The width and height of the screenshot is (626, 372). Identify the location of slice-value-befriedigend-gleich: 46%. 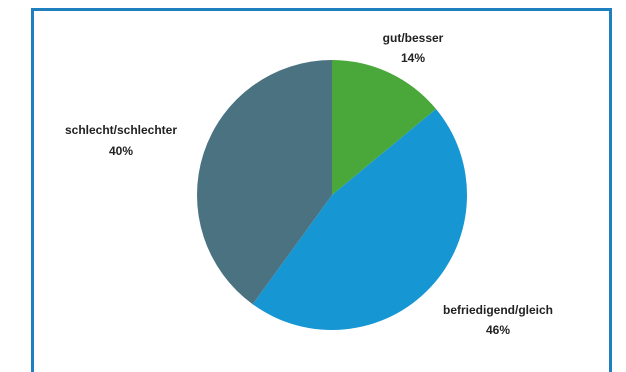
(498, 330).